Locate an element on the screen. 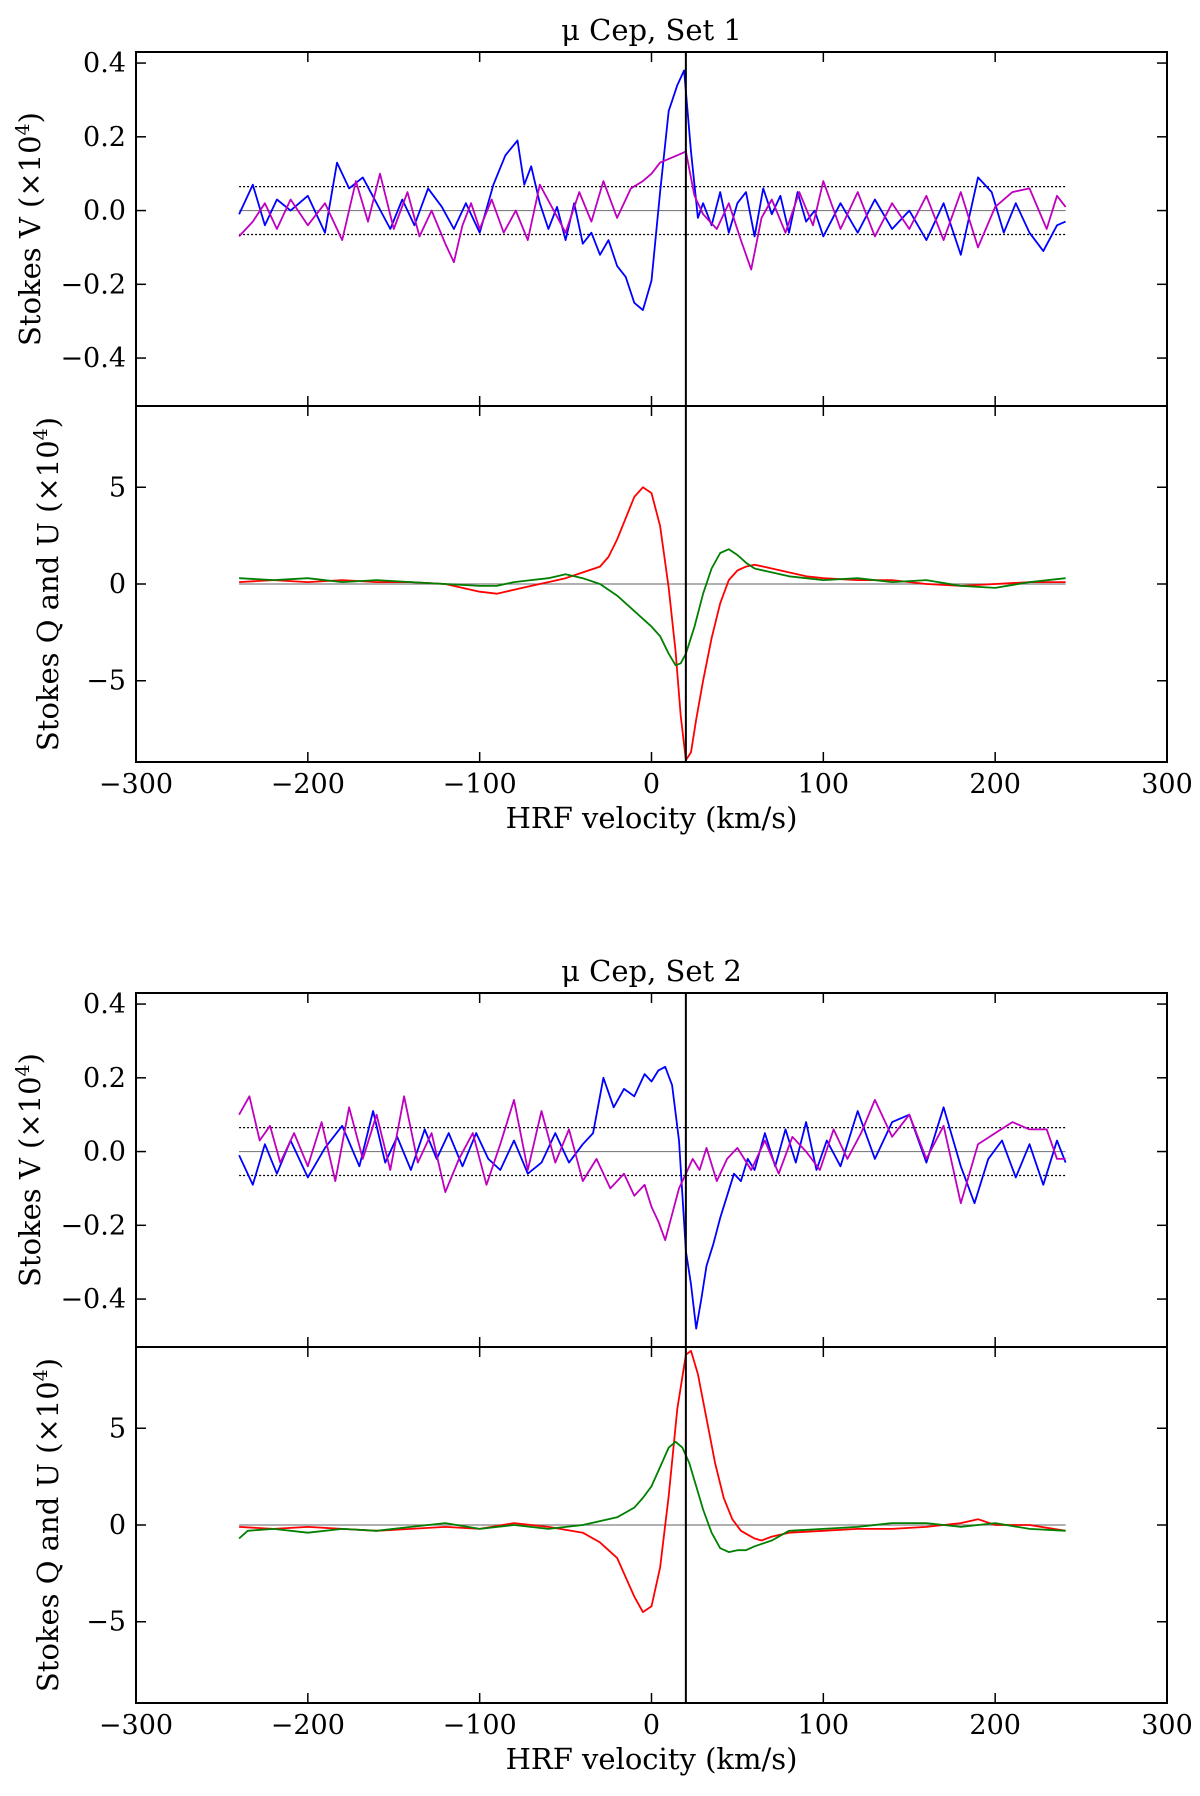 This screenshot has width=1200, height=1796. panel-title: μ Cep, Set 2 is located at coordinates (651, 971).